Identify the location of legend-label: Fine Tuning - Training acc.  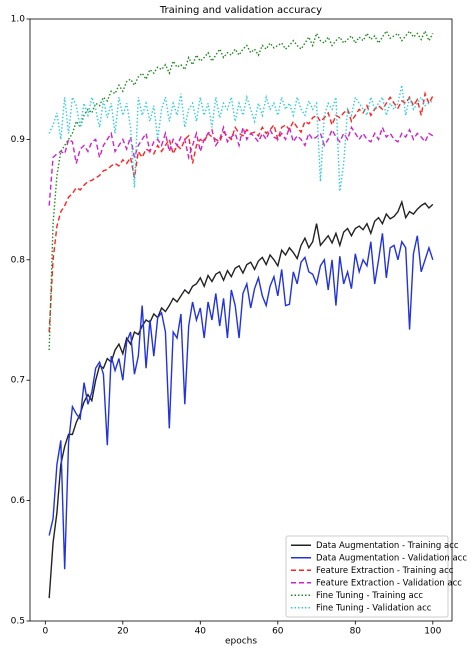
(369, 596).